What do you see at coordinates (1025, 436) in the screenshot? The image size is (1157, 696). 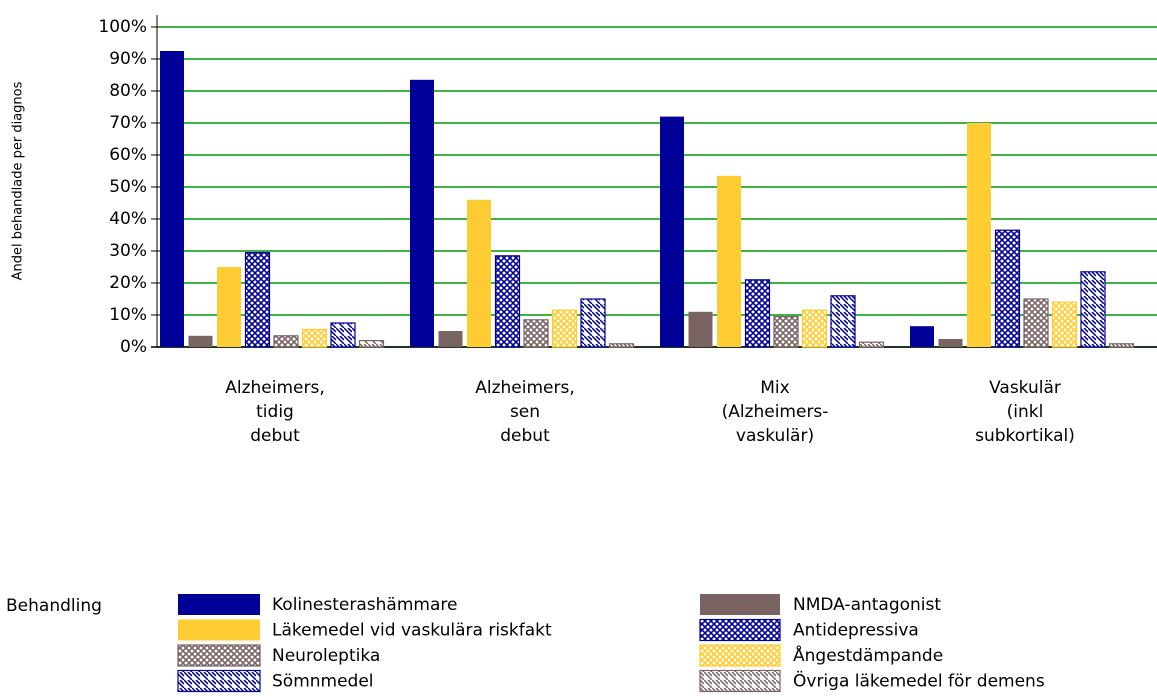 I see `x-tick-label: subkortikal)` at bounding box center [1025, 436].